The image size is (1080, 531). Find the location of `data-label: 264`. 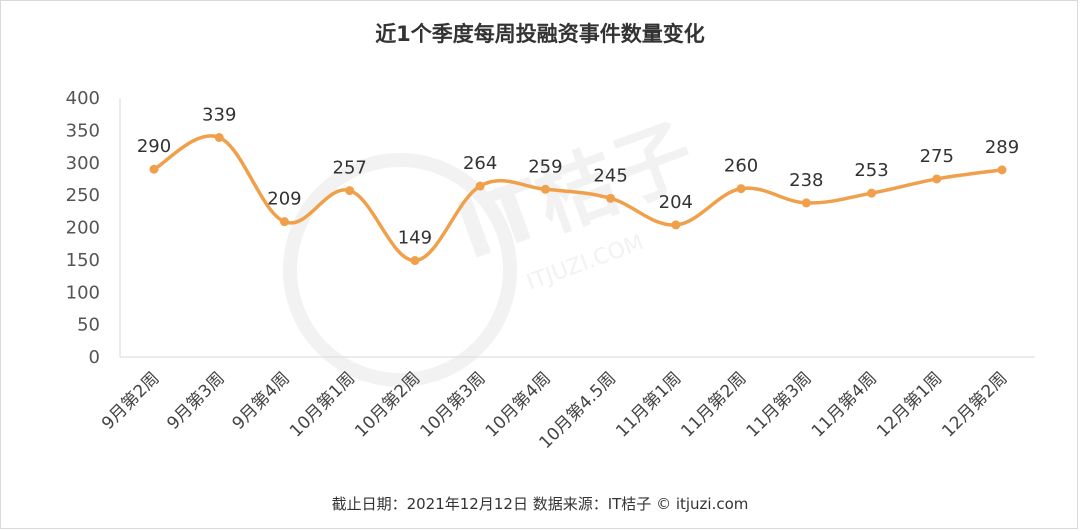

data-label: 264 is located at coordinates (480, 163).